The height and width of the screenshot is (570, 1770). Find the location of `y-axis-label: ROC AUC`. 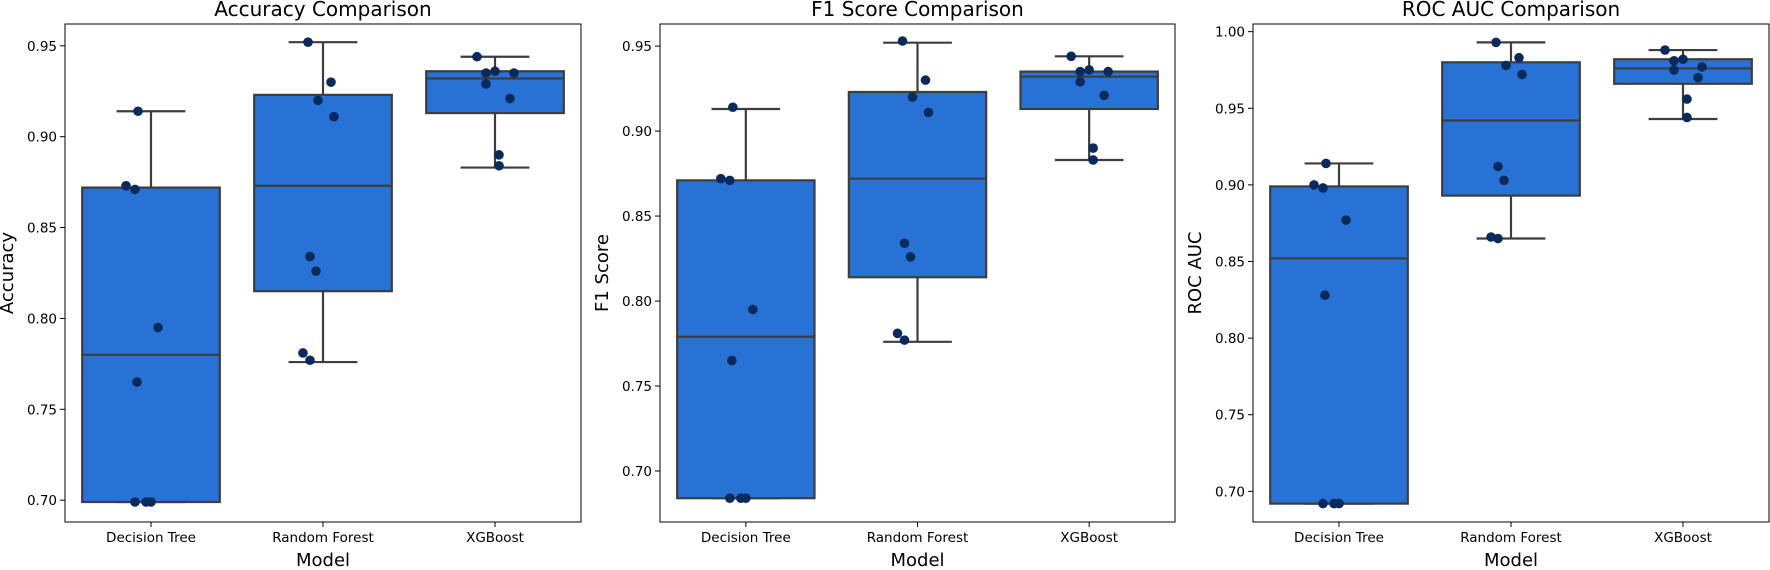

y-axis-label: ROC AUC is located at coordinates (1195, 272).